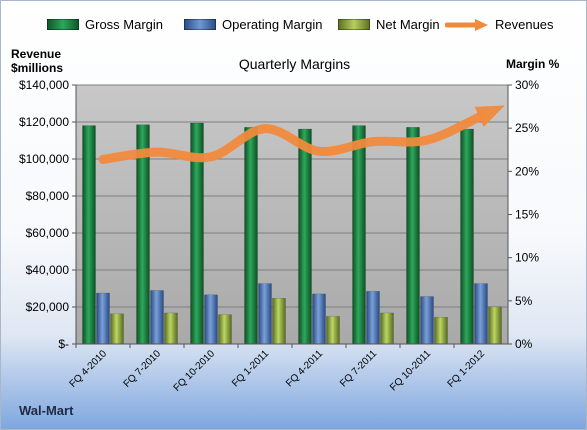 The width and height of the screenshot is (587, 430). Describe the element at coordinates (408, 24) in the screenshot. I see `legend-net-margin-label: Net Margin` at that location.